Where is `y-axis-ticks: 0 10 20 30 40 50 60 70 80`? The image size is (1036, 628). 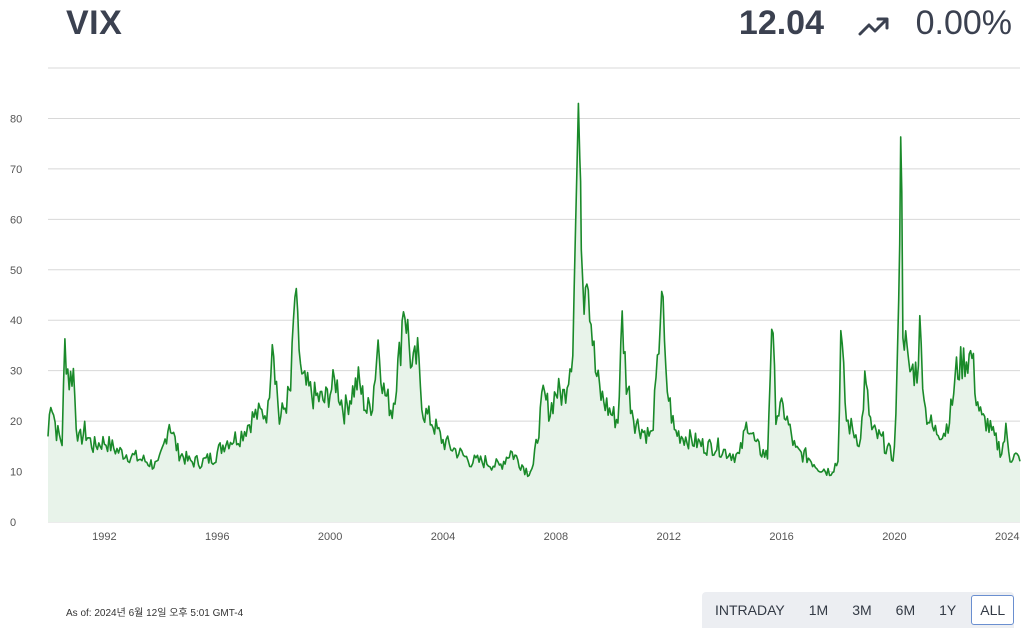
y-axis-ticks: 0 10 20 30 40 50 60 70 80 is located at coordinates (16, 321).